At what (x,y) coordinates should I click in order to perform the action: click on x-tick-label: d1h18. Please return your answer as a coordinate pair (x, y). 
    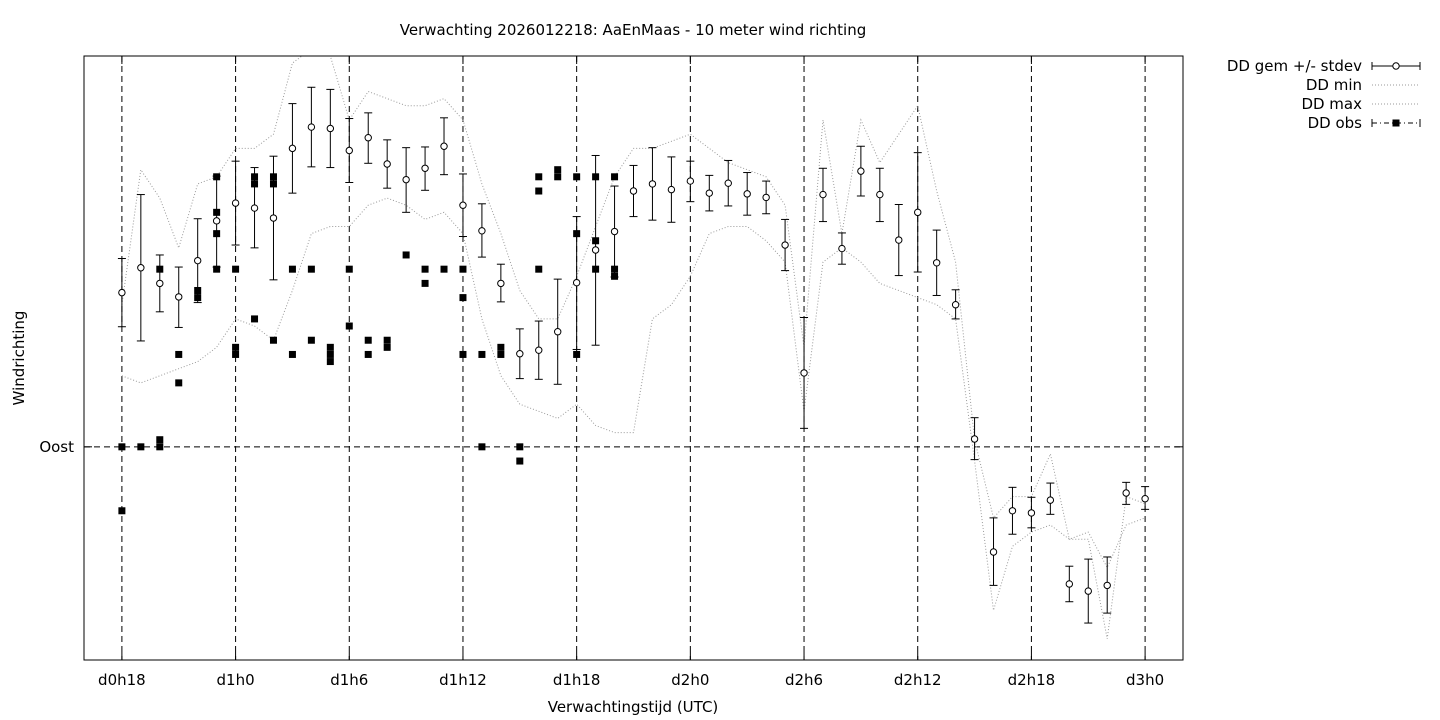
    Looking at the image, I should click on (577, 680).